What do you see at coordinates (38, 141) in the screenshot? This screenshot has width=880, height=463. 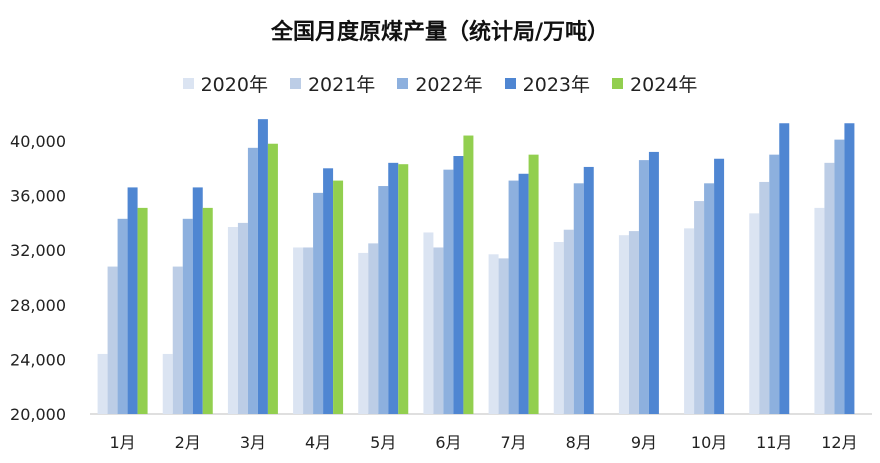 I see `y-tick-label: 40,000` at bounding box center [38, 141].